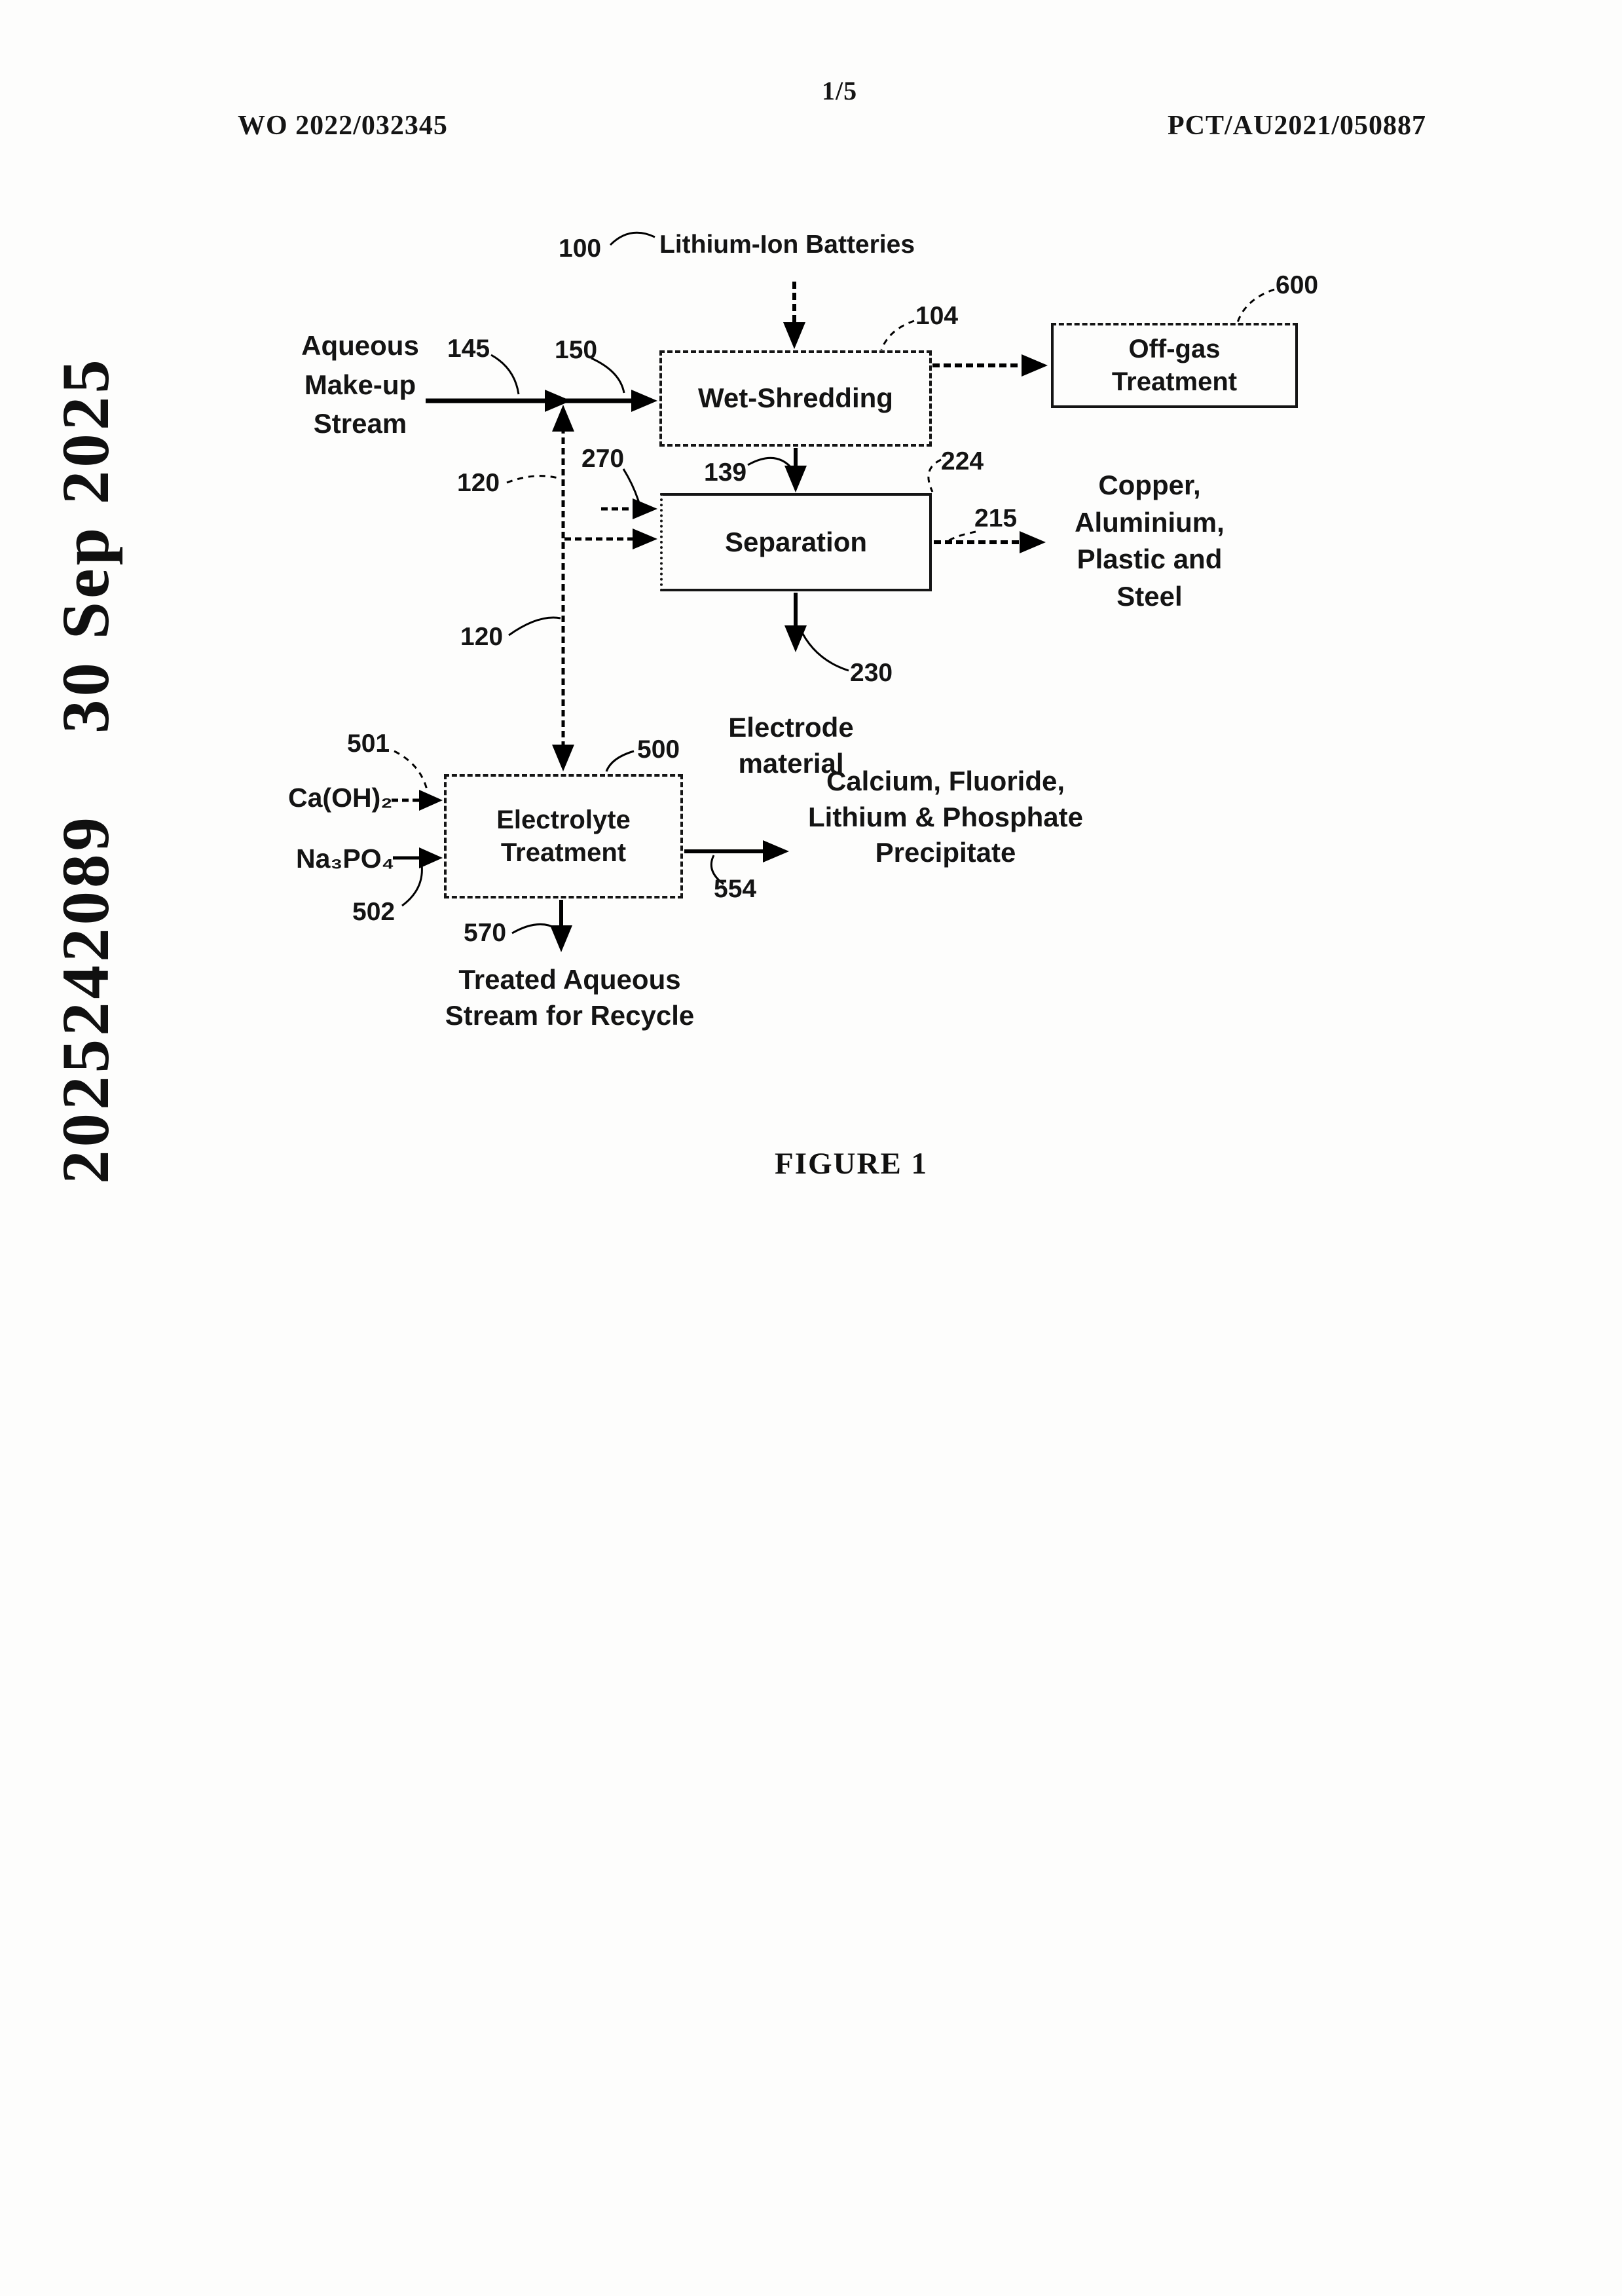 This screenshot has height=2296, width=1622. What do you see at coordinates (417, 801) in the screenshot?
I see `stream-arrow-caoh2-feed` at bounding box center [417, 801].